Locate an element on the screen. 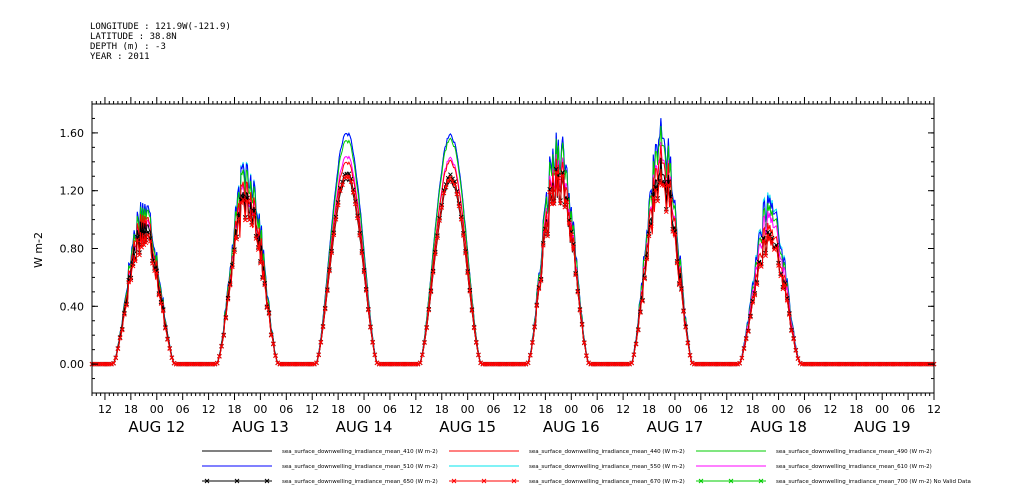  x-day-label: AUG 15 is located at coordinates (467, 427).